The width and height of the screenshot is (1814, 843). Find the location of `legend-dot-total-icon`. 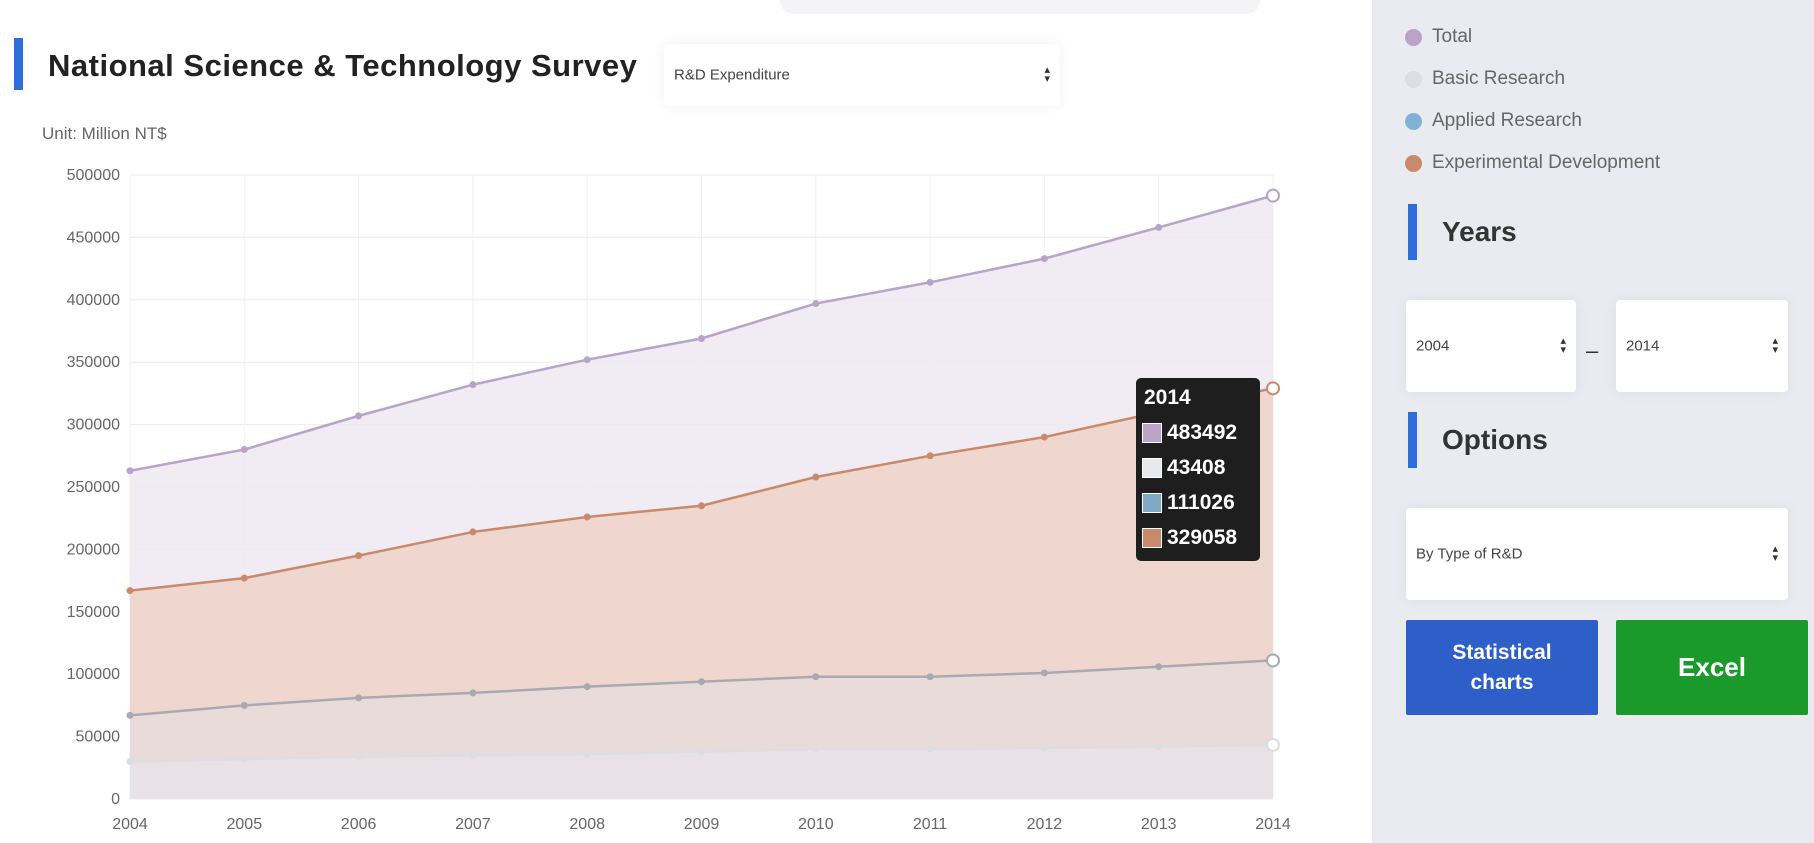

legend-dot-total-icon is located at coordinates (1413, 37).